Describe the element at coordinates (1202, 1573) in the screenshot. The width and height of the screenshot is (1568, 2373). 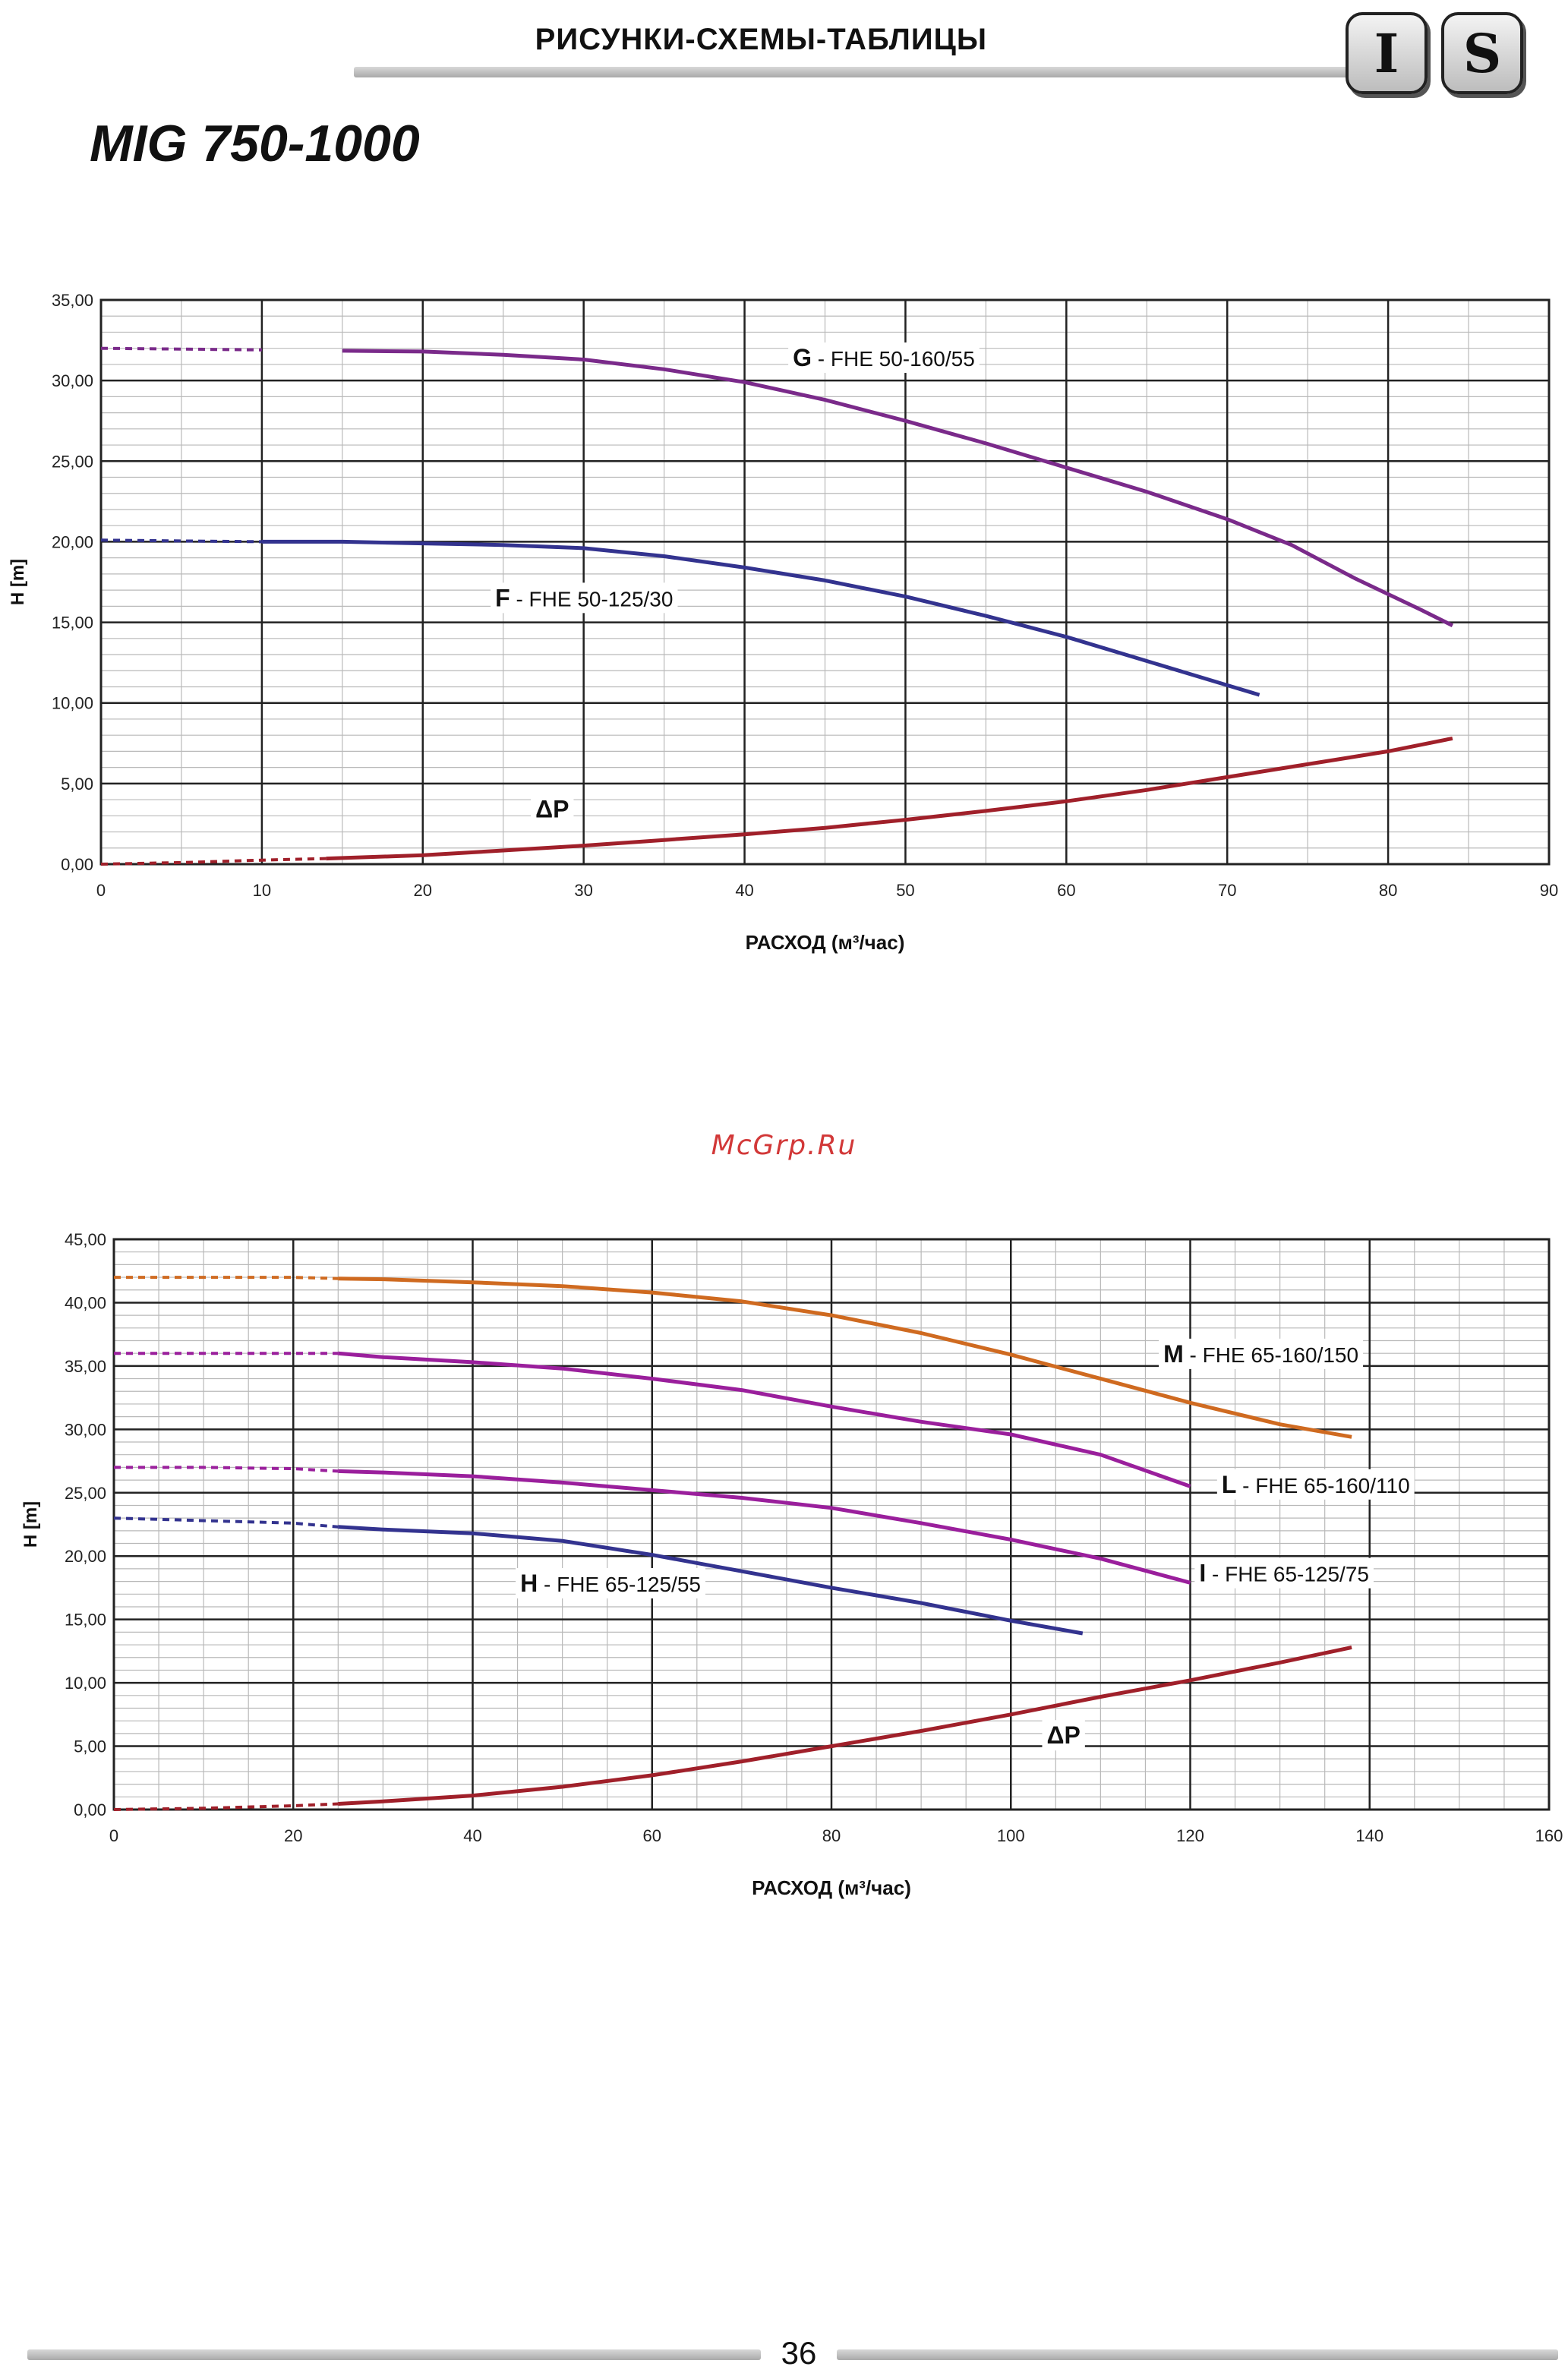
I see `series-name: I` at that location.